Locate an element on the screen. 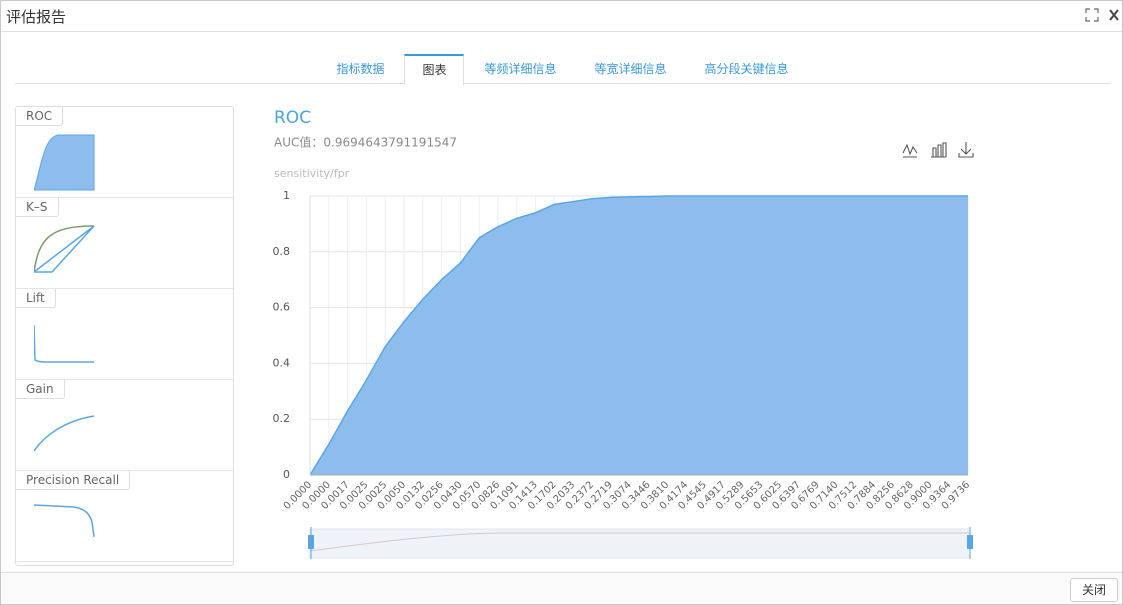 The width and height of the screenshot is (1123, 605). y-tick-label: 0.2 is located at coordinates (282, 418).